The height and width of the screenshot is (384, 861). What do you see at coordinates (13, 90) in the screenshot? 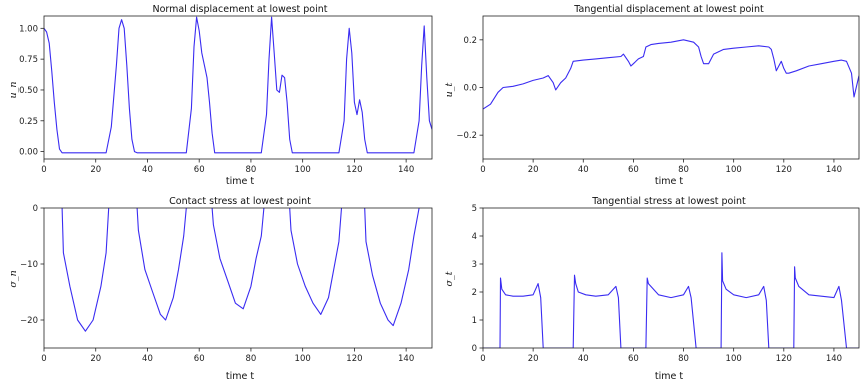
I see `y-axis-label: u_n` at bounding box center [13, 90].